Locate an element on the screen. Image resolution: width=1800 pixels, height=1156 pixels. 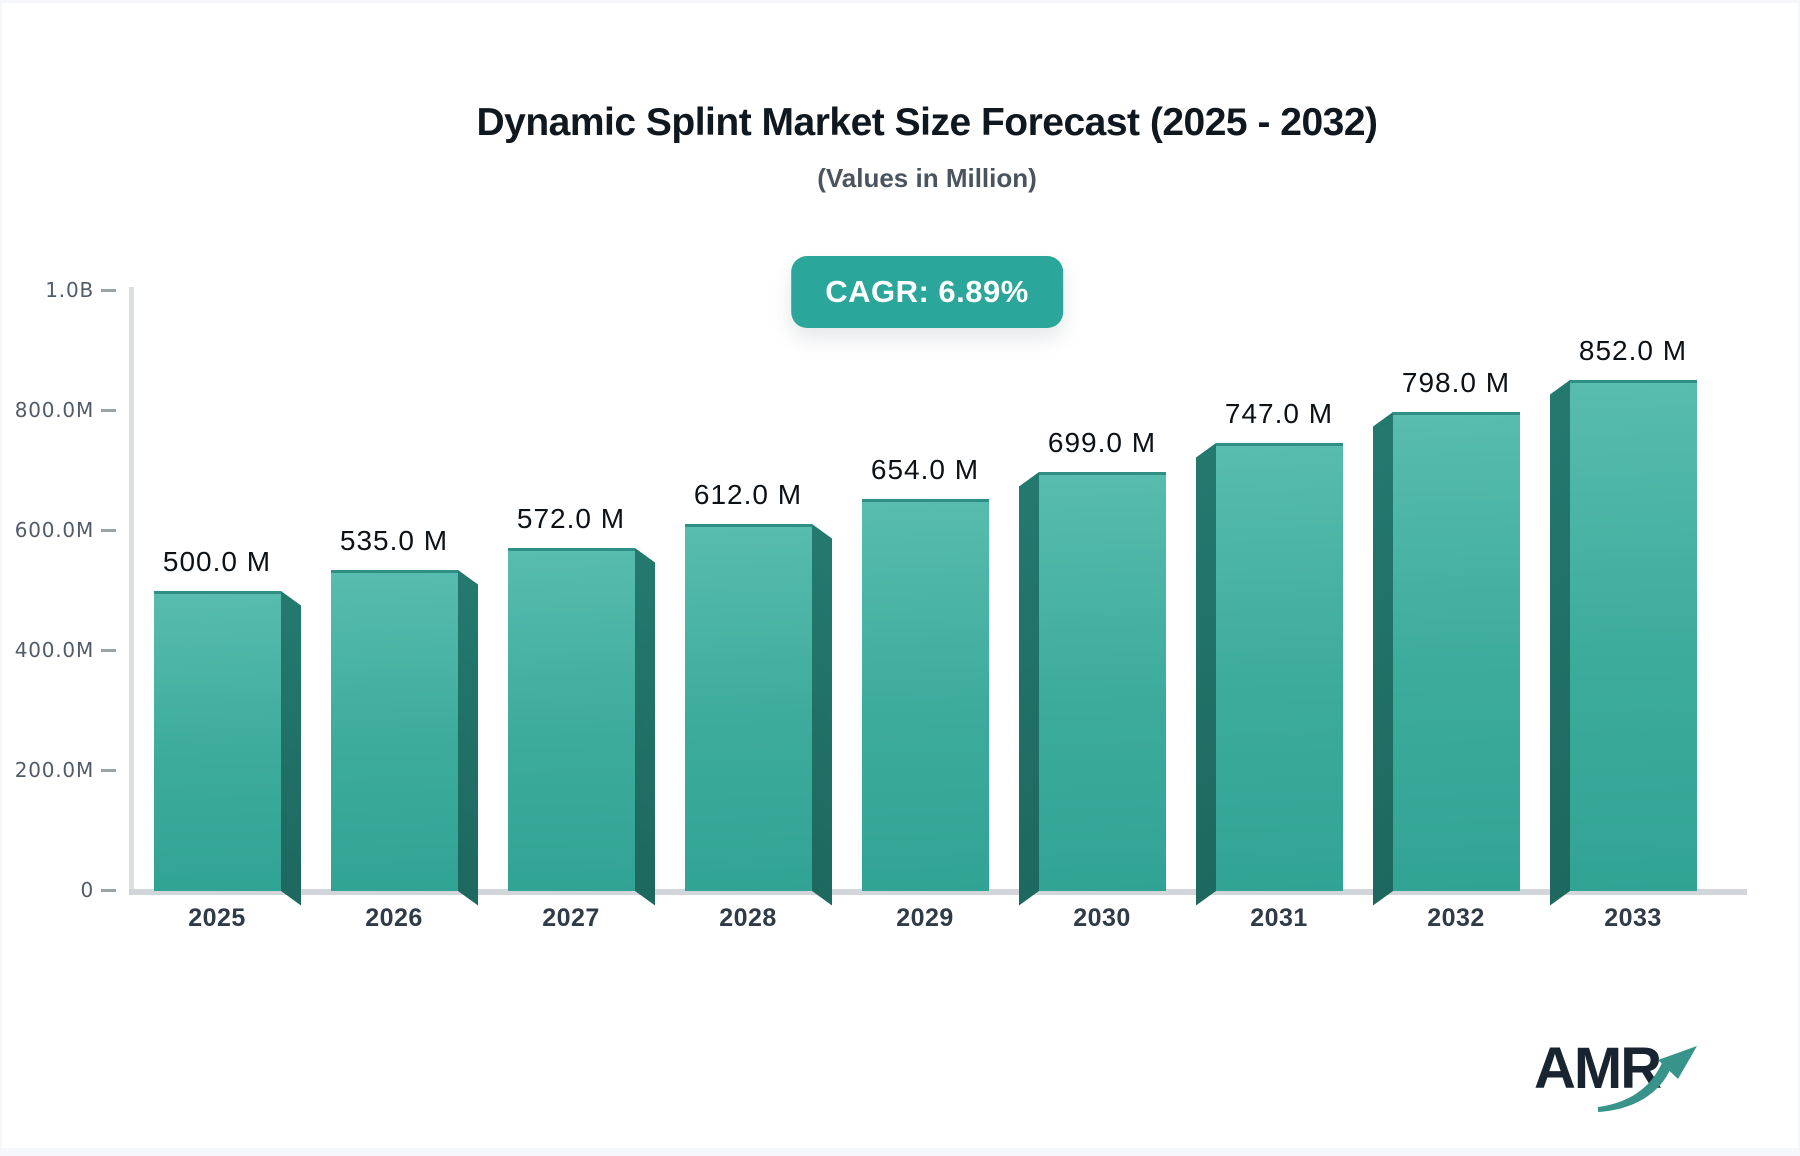
y-axis-tick-label: 800.0M is located at coordinates (54, 410).